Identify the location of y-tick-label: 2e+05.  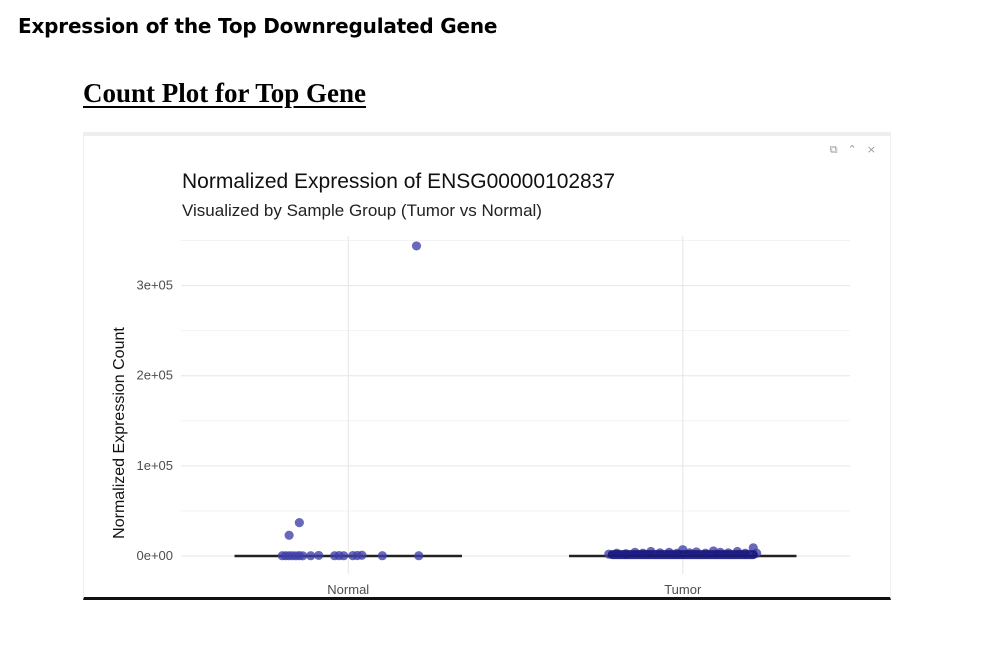
(154, 375).